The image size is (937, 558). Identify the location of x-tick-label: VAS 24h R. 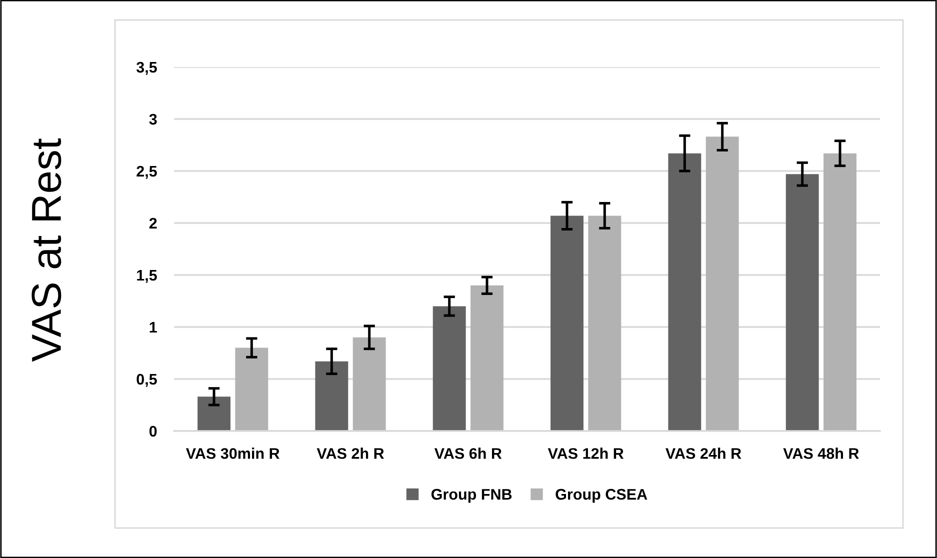
(704, 453).